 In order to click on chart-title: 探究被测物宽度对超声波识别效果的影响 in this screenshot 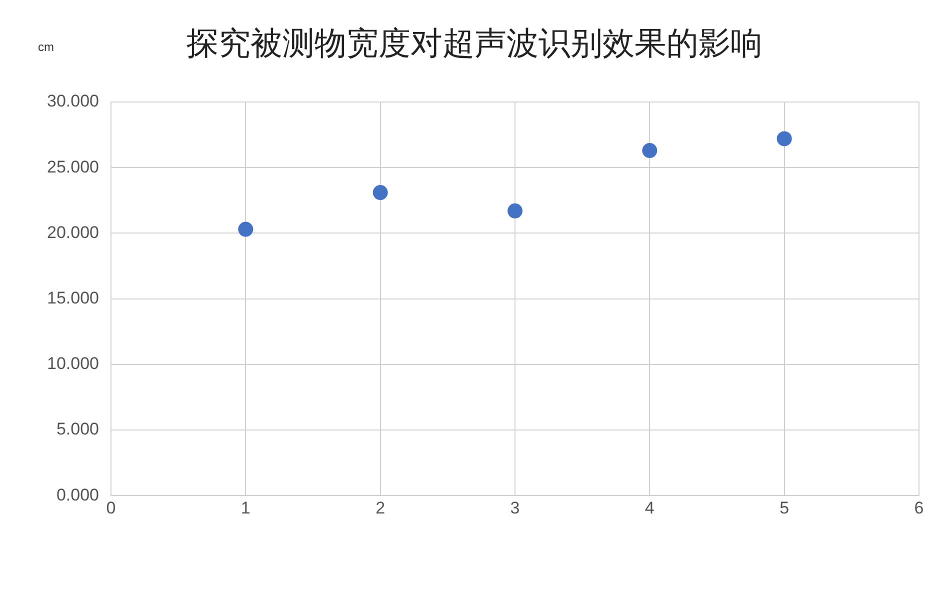, I will do `click(474, 43)`.